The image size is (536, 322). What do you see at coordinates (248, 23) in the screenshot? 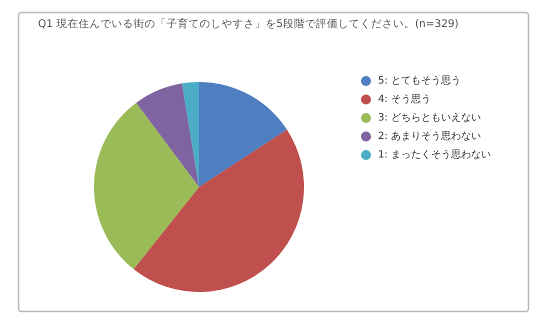
I see `chart-title: Q1 現在住んでいる街の「子育てのしやすさ」を5段階で評価してください。(n=329)` at bounding box center [248, 23].